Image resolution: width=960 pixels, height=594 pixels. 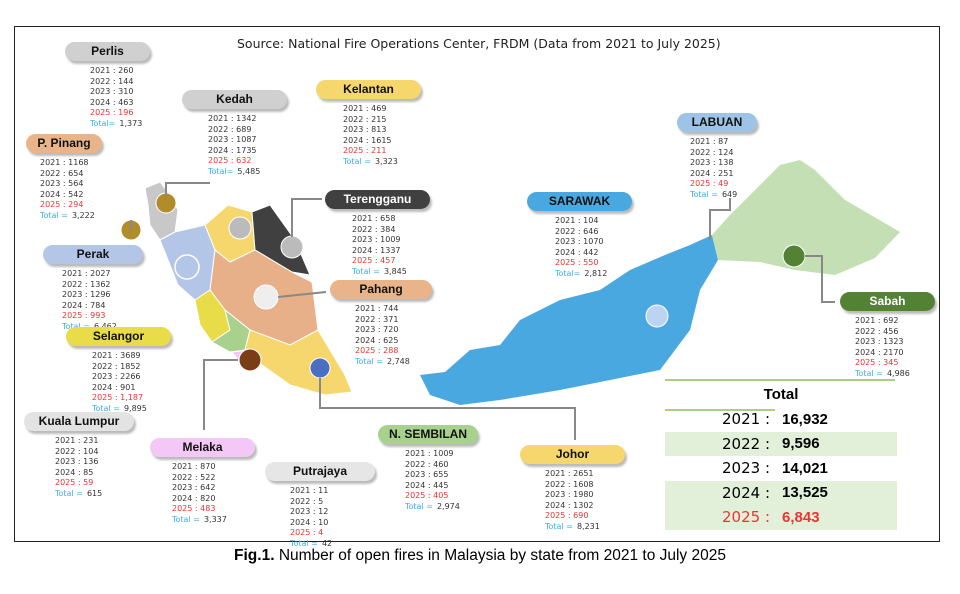 I want to click on region-sarawak, so click(x=569, y=320).